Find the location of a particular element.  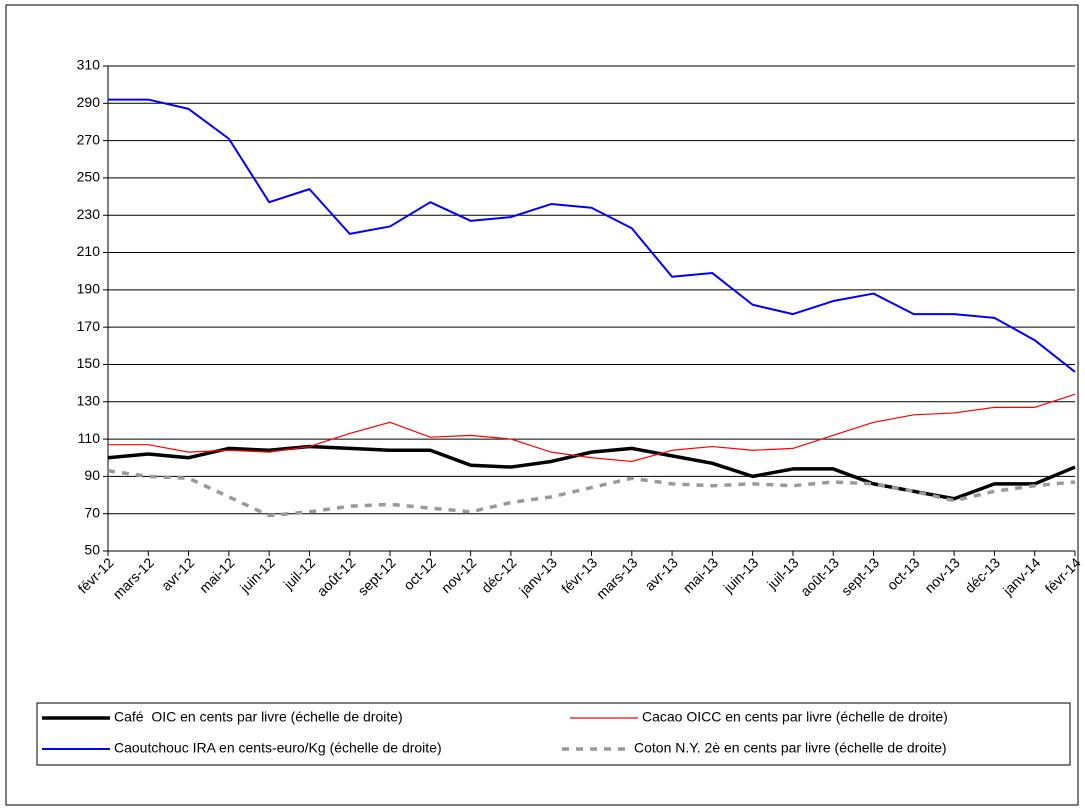

legend-box is located at coordinates (553, 734).